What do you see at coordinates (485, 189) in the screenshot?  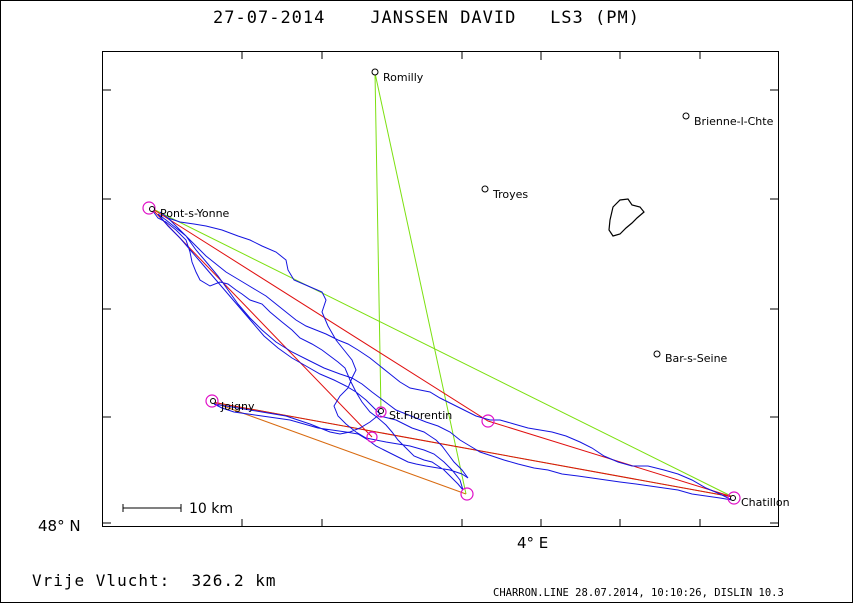 I see `troyes-marker` at bounding box center [485, 189].